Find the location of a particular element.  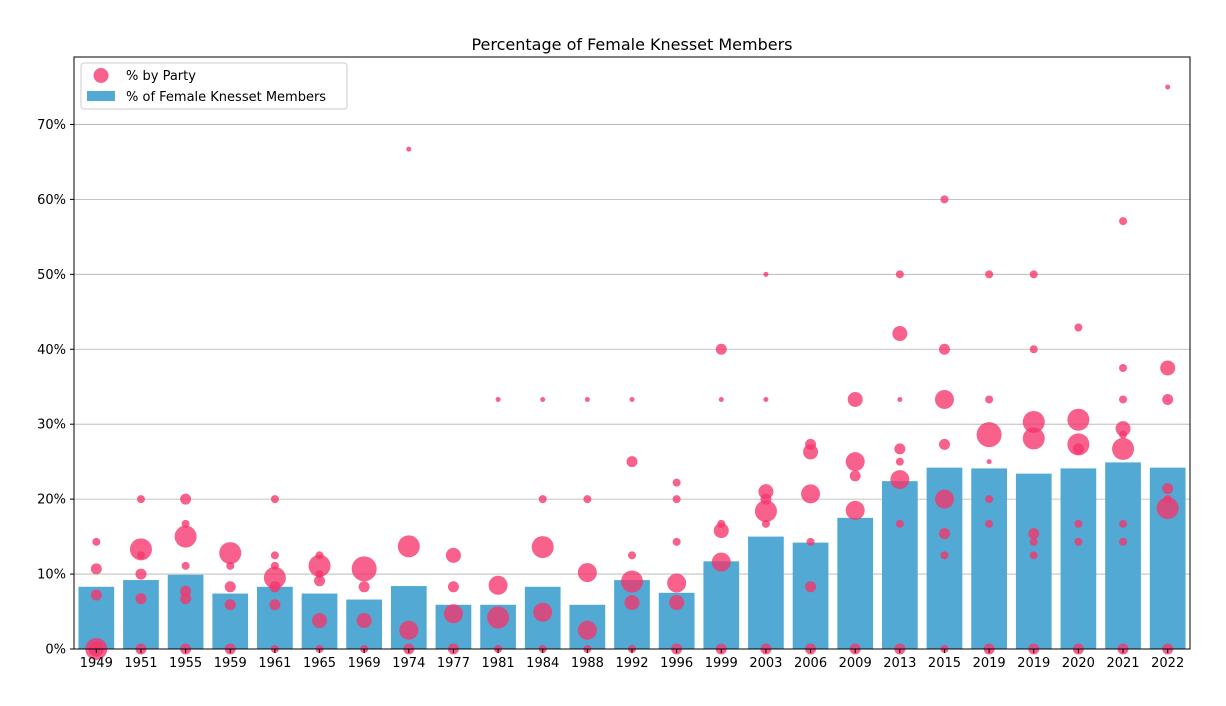

y-tick-label: 0% is located at coordinates (55, 650).